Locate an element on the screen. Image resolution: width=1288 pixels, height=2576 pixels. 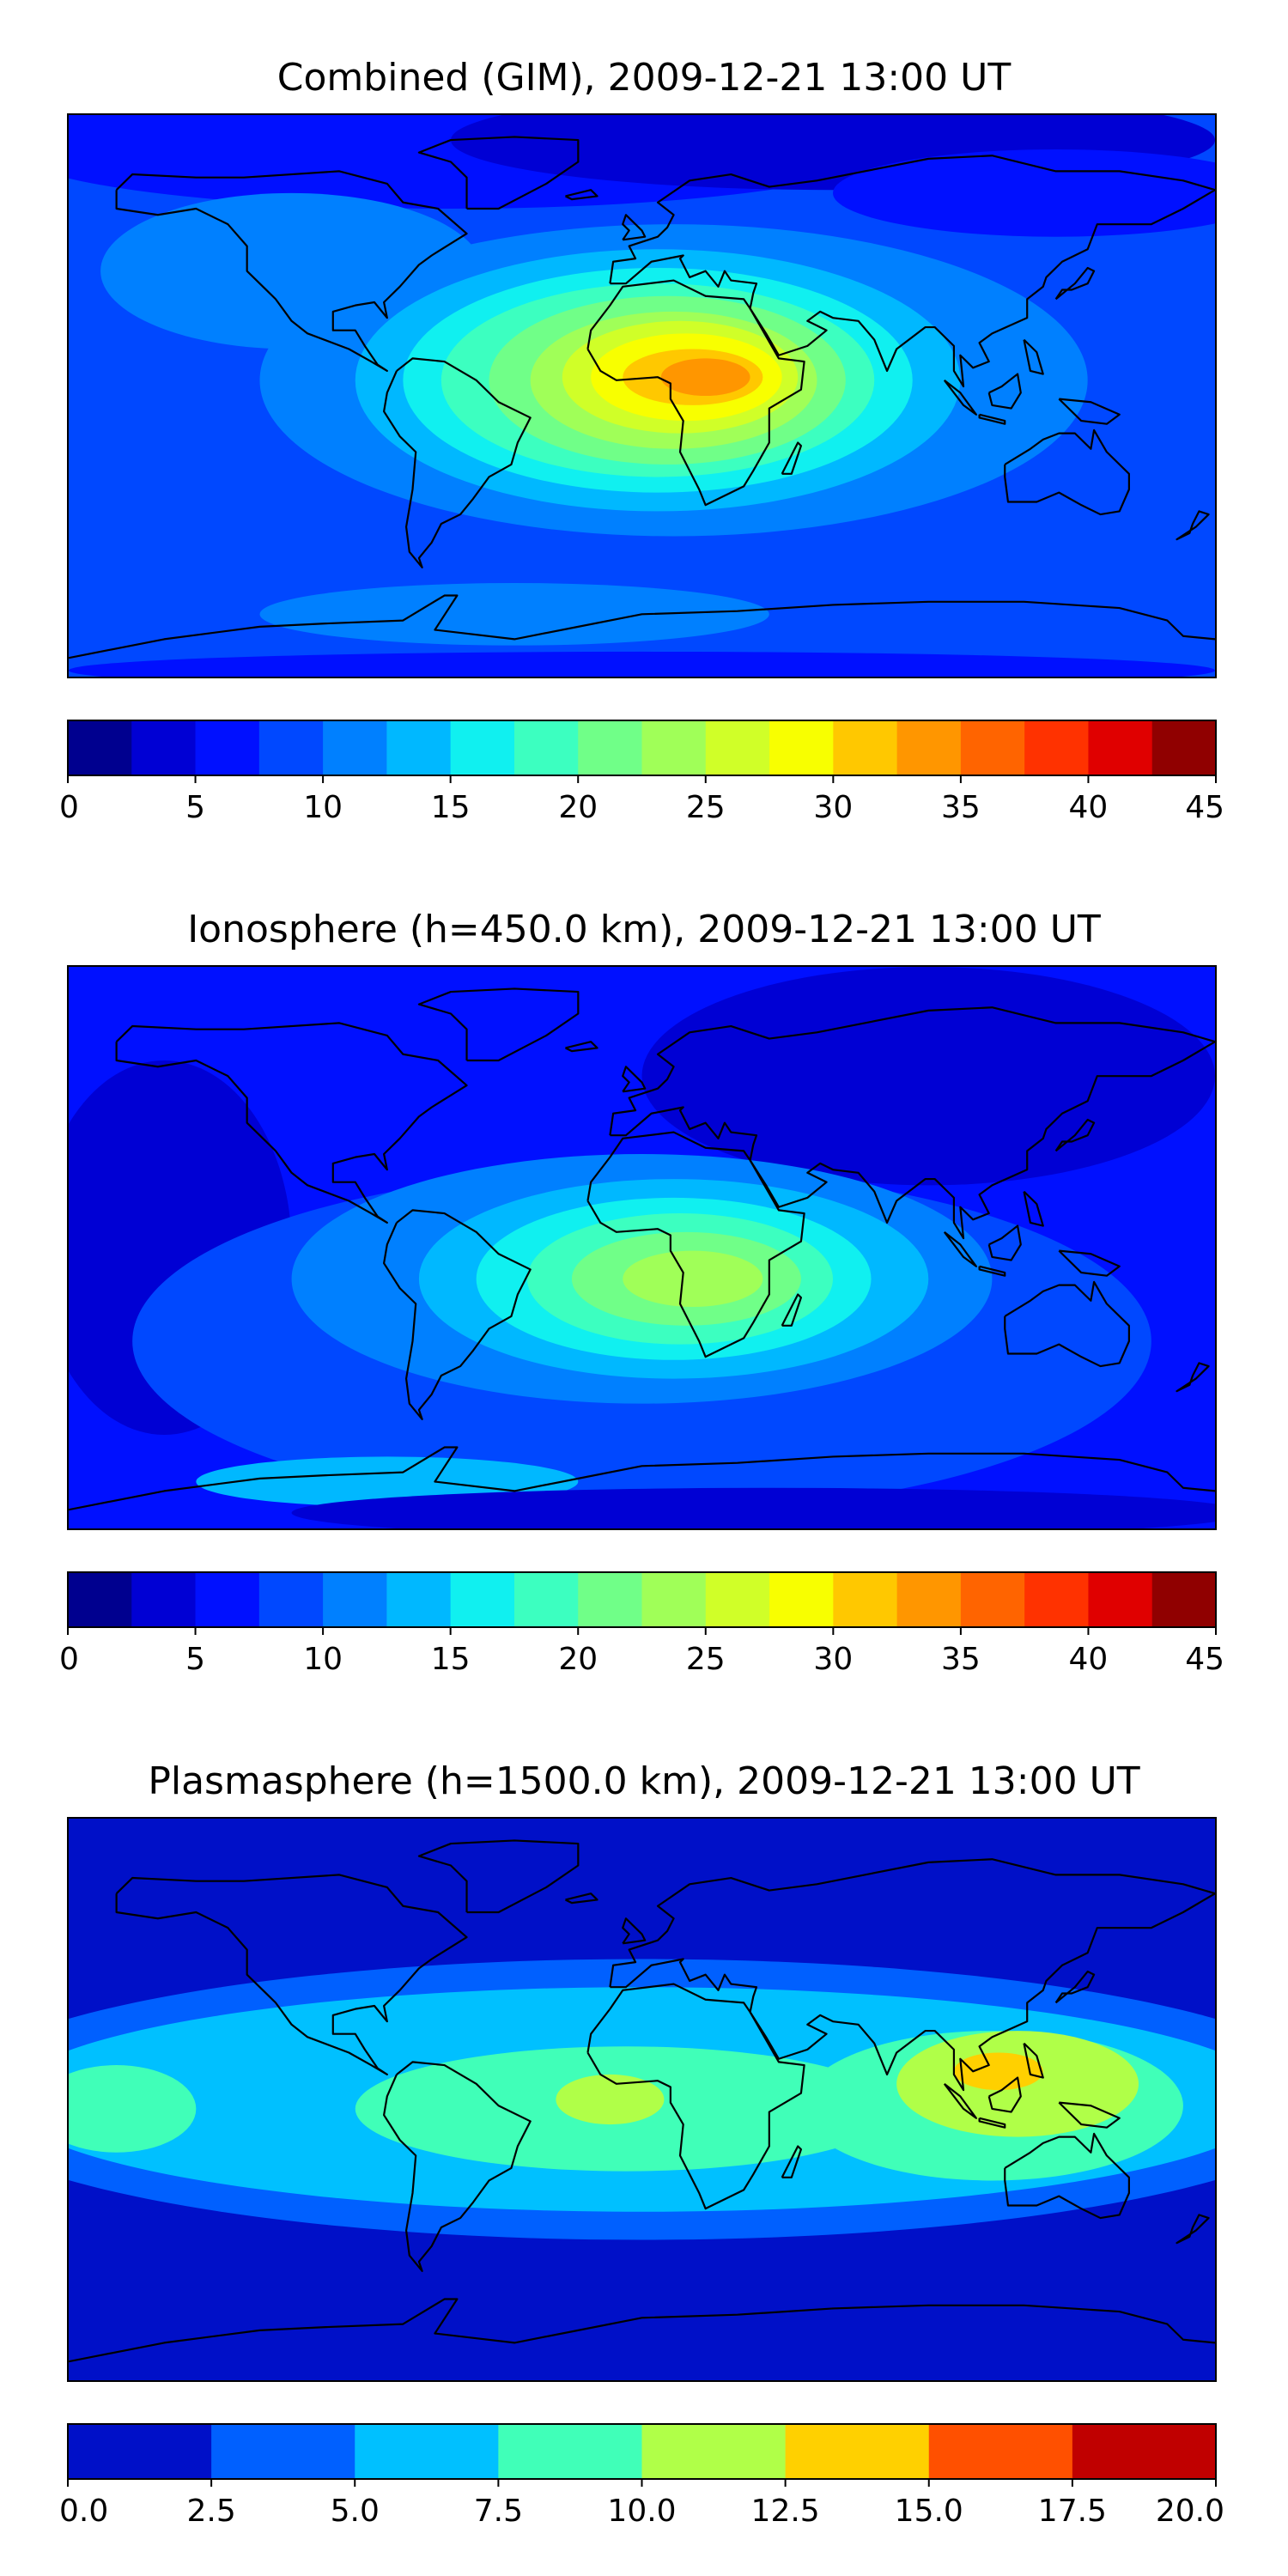
colorbar-plasmasphere: 0.0 2.5 5.0 7.5 10.0 12.5 15.0 17.5 20.0 is located at coordinates (641, 2476).